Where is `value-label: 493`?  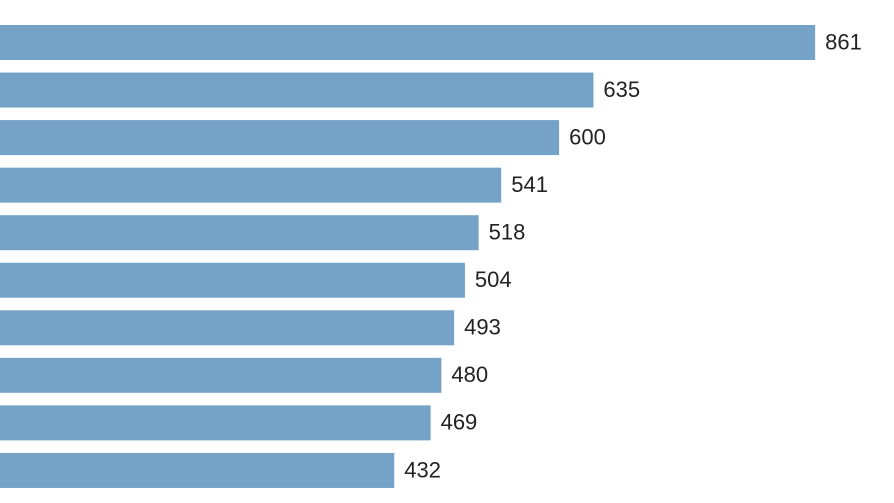 value-label: 493 is located at coordinates (482, 327).